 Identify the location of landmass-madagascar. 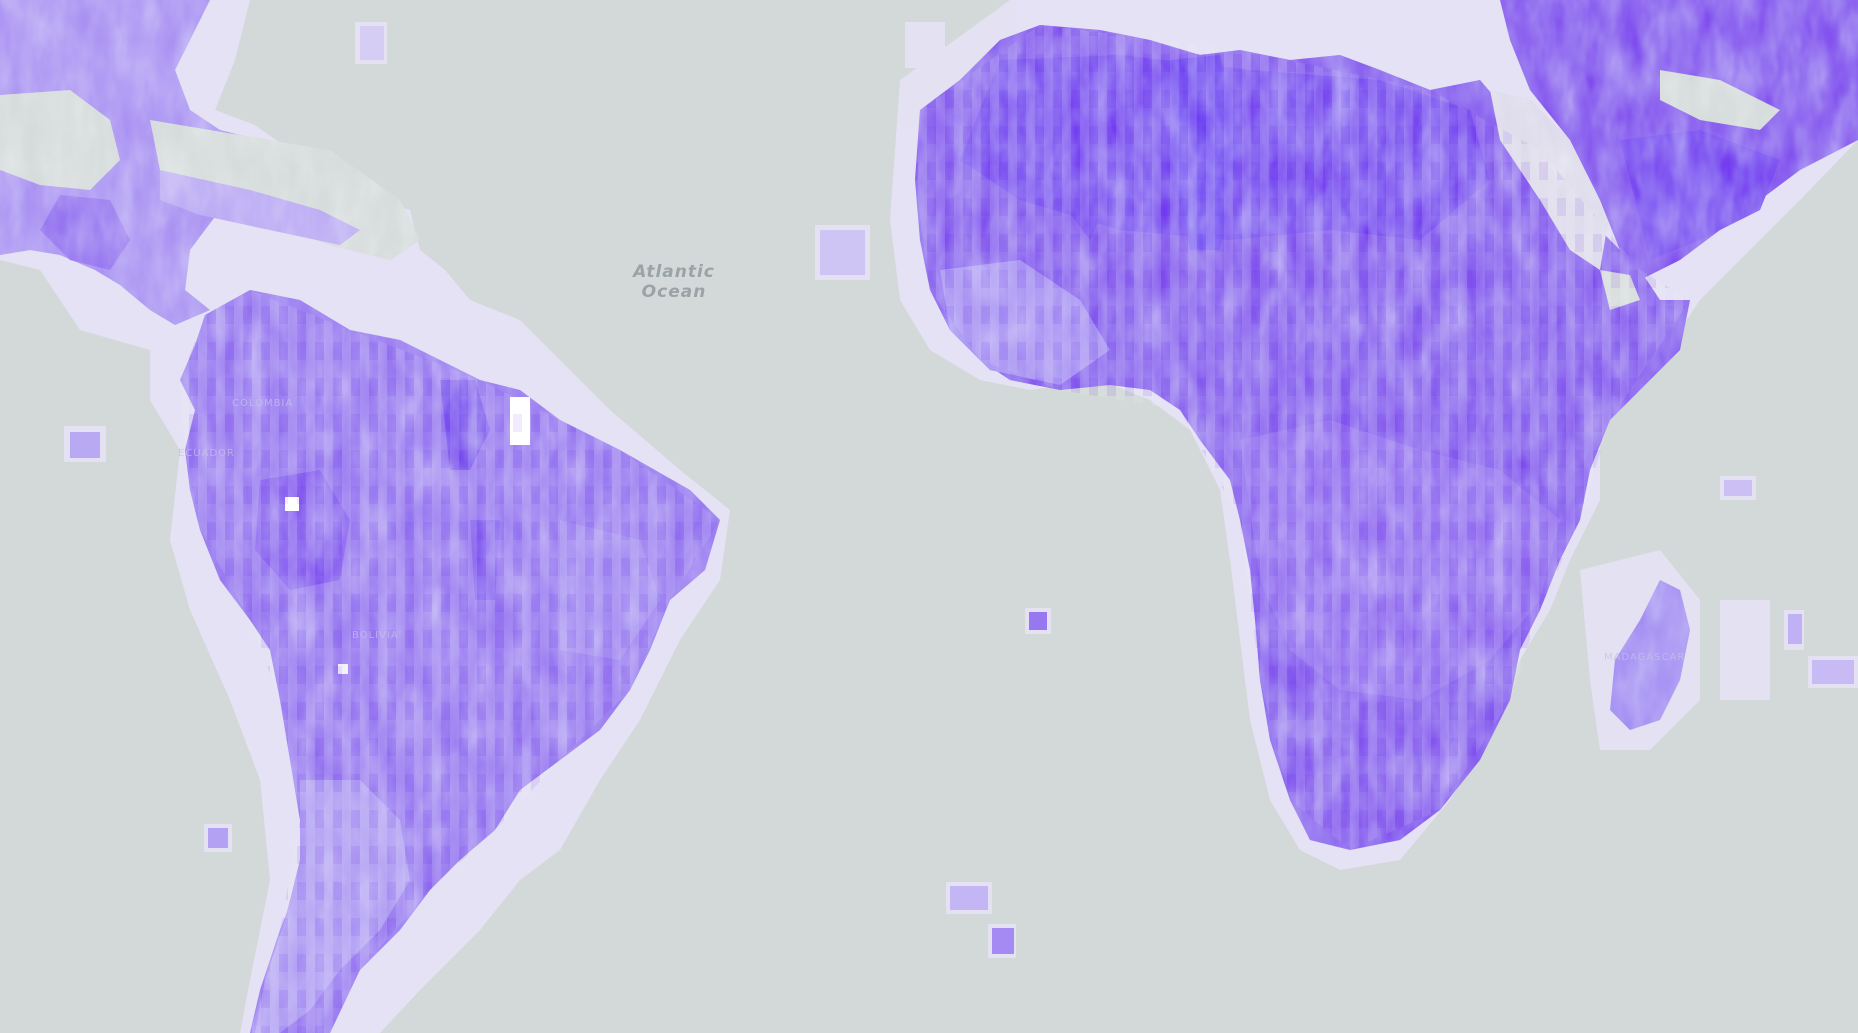
(1650, 655).